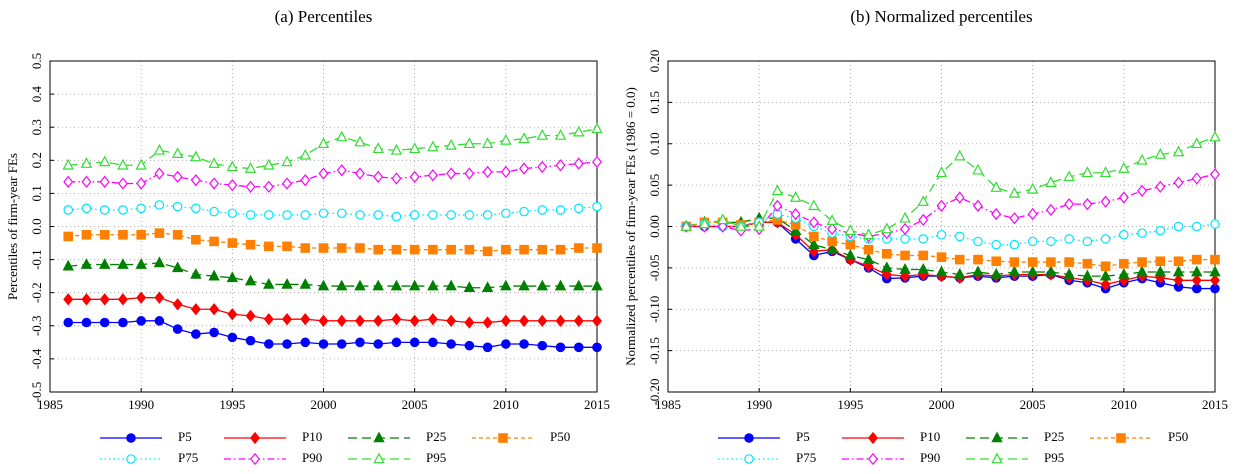  I want to click on y-tick-label: 0.0, so click(36, 226).